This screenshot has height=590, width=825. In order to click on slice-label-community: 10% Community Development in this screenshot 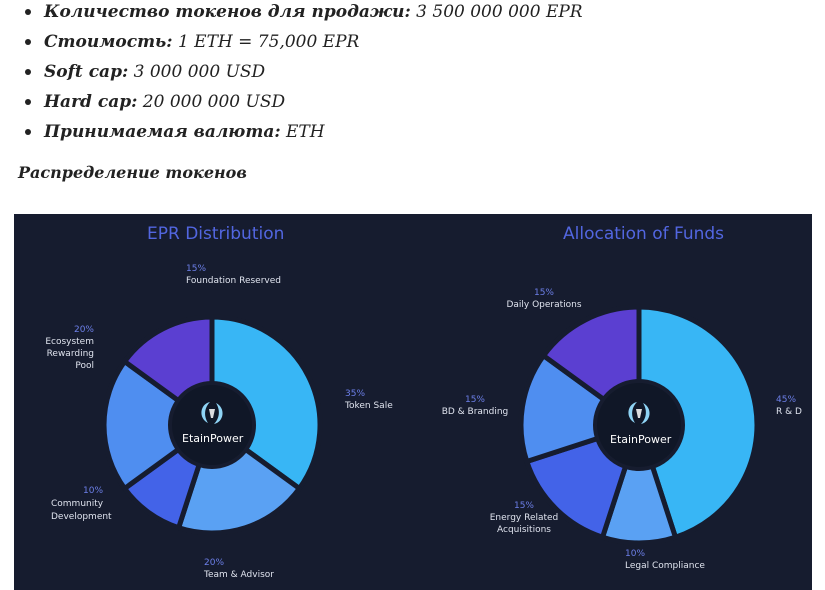, I will do `click(96, 504)`.